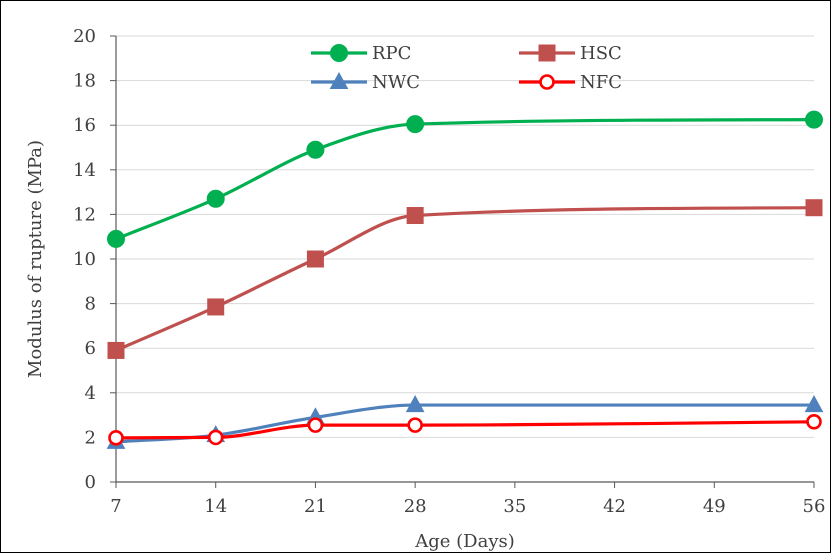 The width and height of the screenshot is (831, 553). I want to click on legend-item-nfc: NFC, so click(570, 82).